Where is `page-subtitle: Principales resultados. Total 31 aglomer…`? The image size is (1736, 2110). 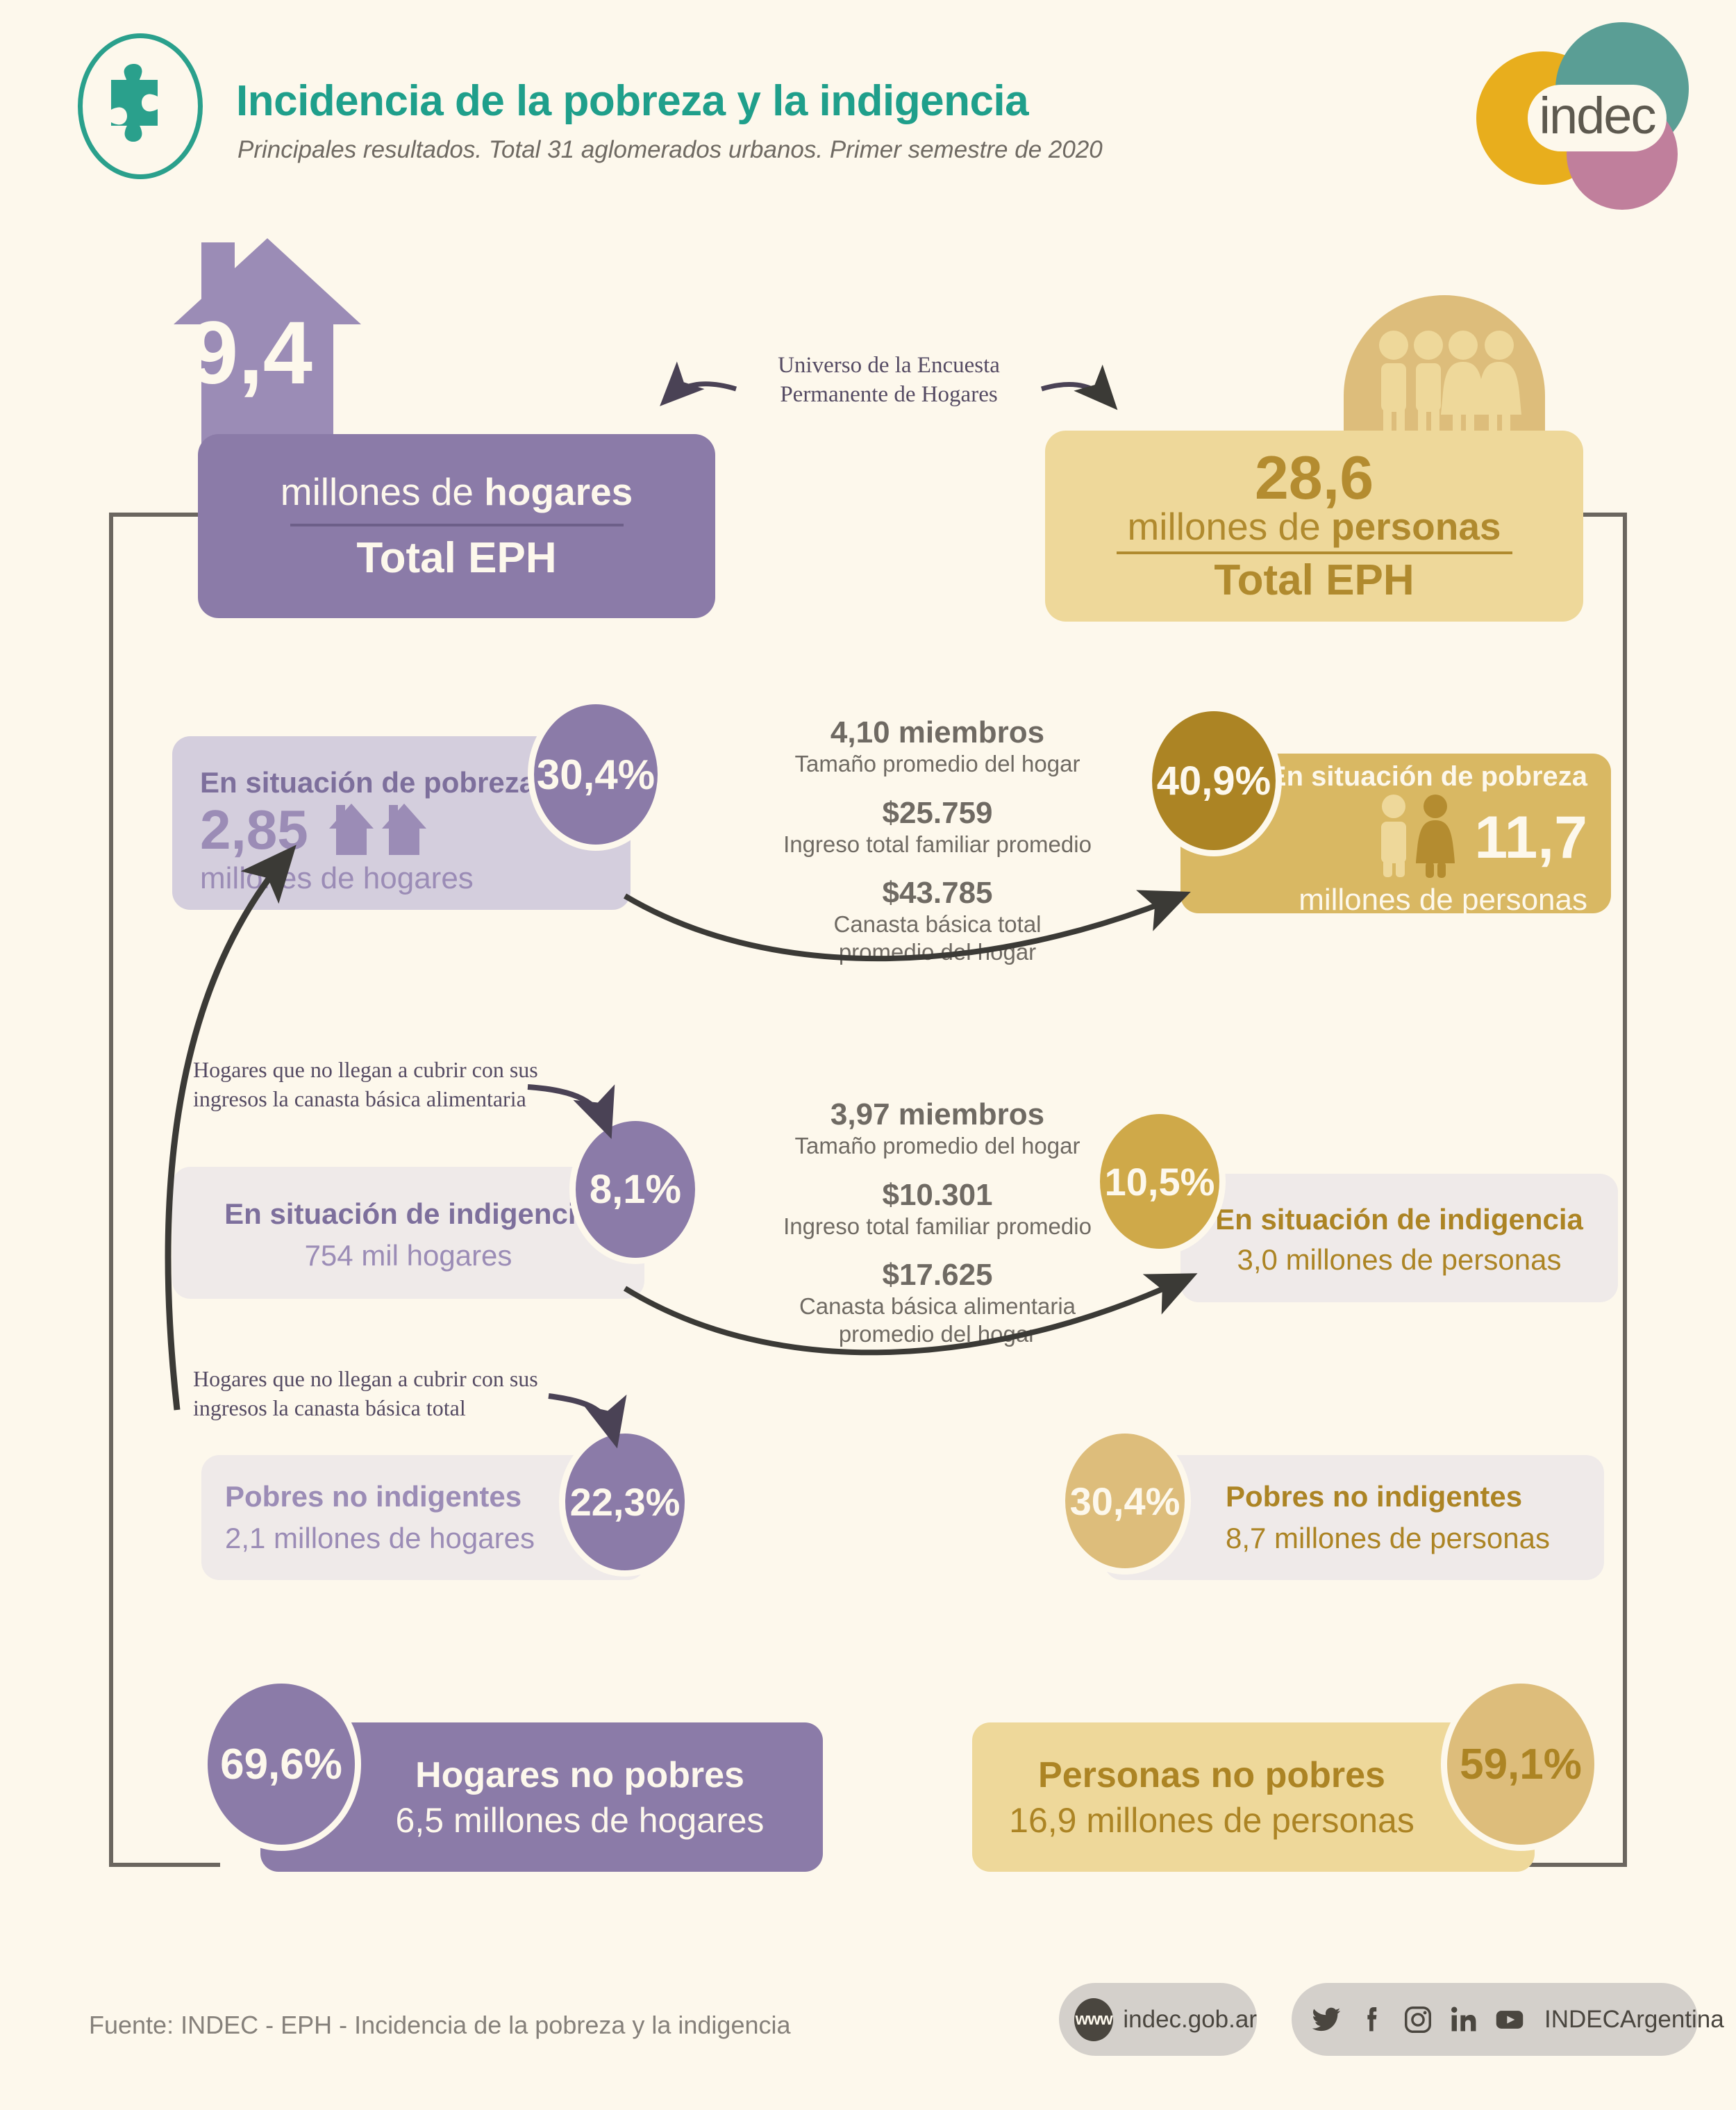 page-subtitle: Principales resultados. Total 31 aglomer… is located at coordinates (670, 150).